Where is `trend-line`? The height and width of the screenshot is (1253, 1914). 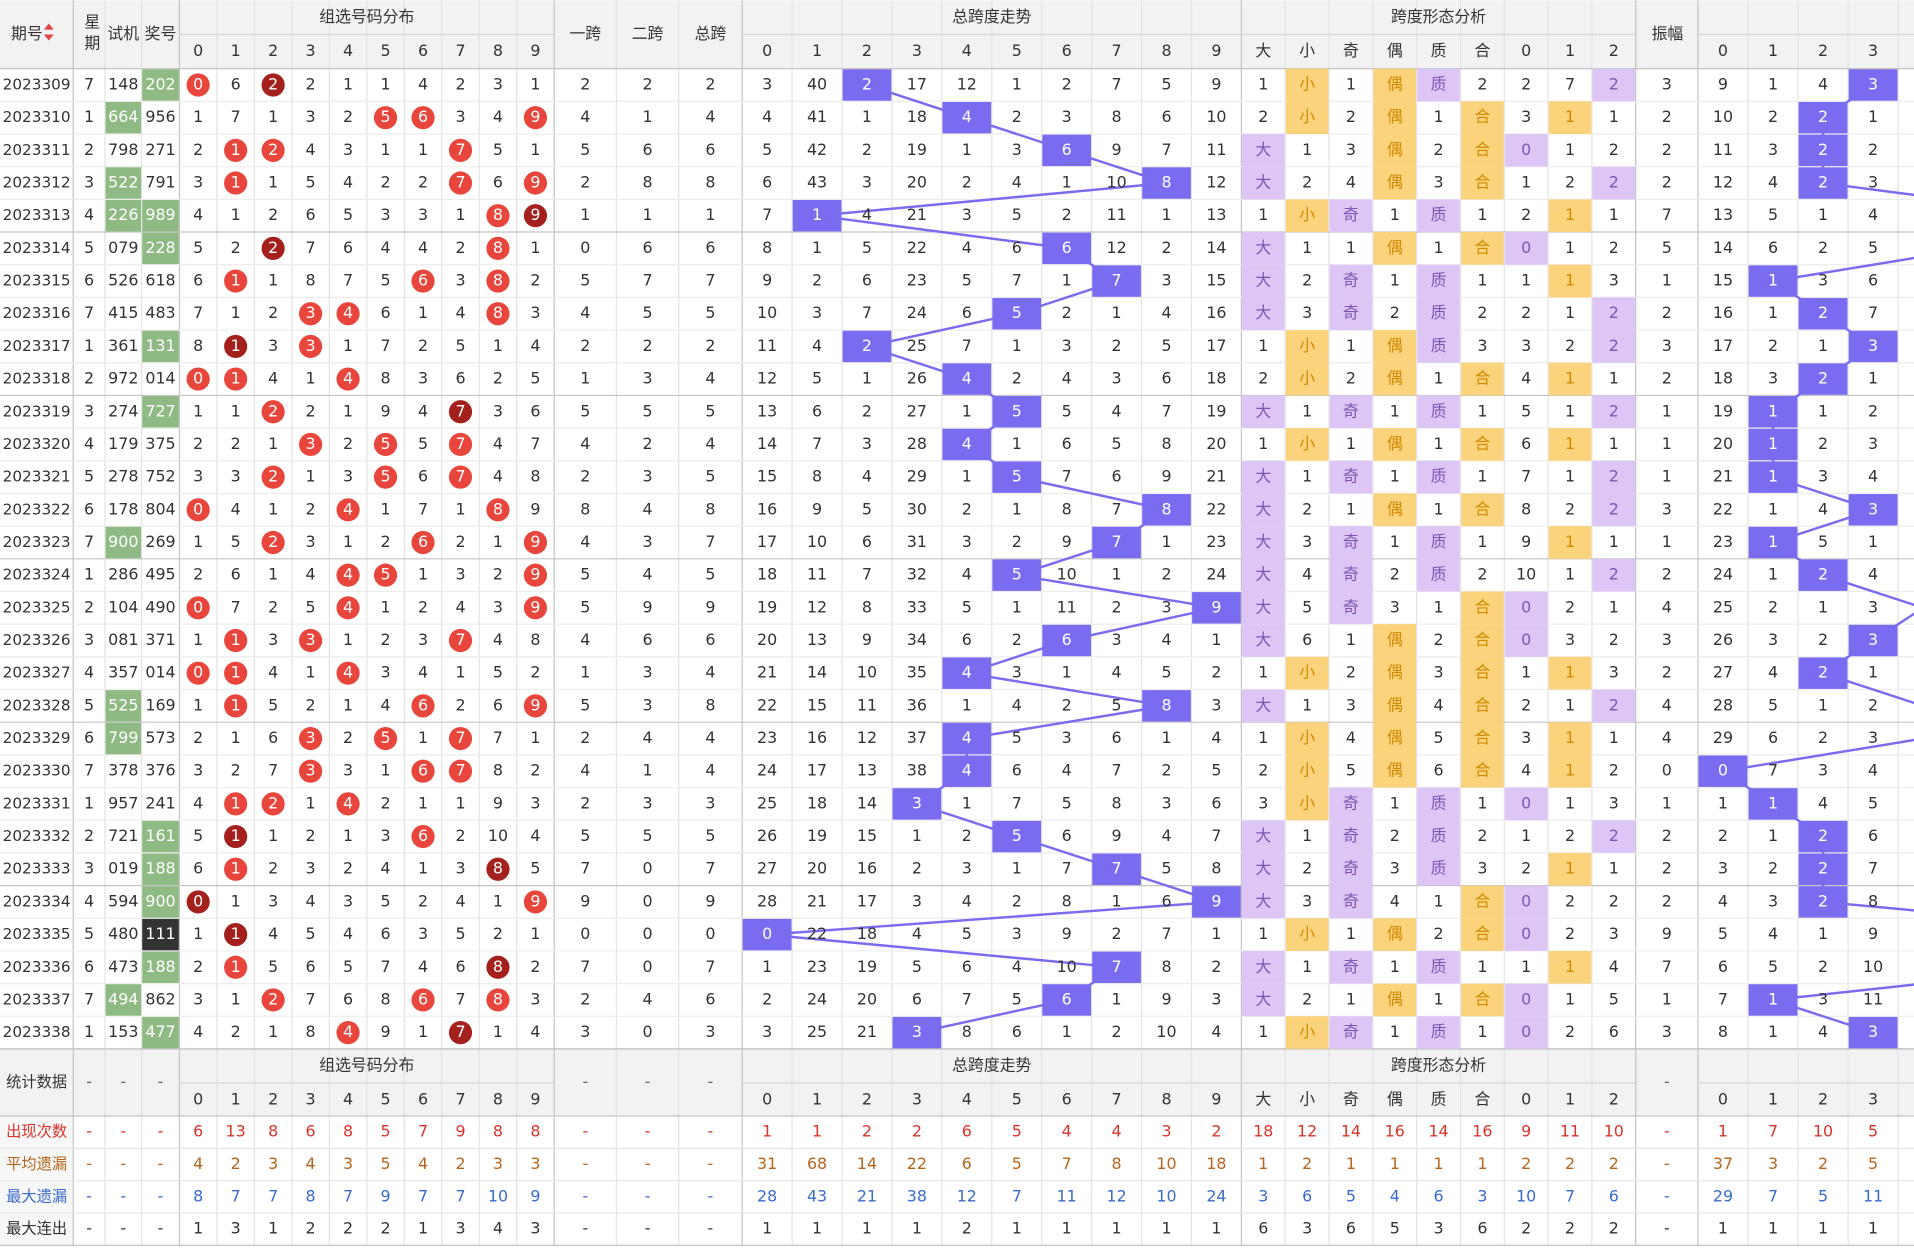 trend-line is located at coordinates (1868, 906).